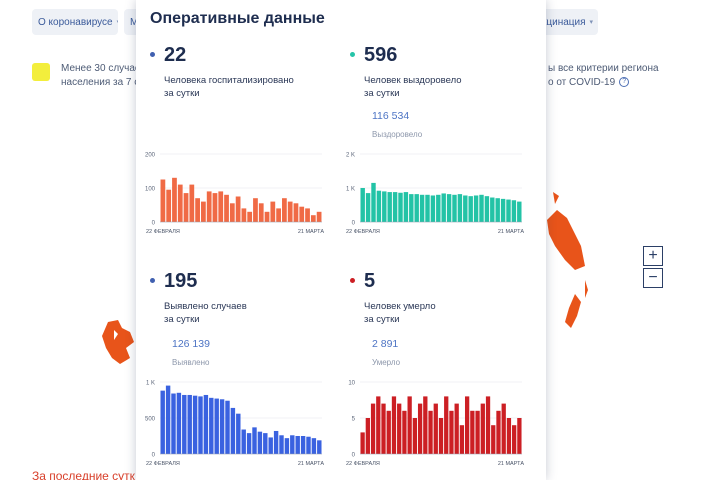 This screenshot has height=480, width=720. What do you see at coordinates (351, 384) in the screenshot?
I see `y-tick-label: 10` at bounding box center [351, 384].